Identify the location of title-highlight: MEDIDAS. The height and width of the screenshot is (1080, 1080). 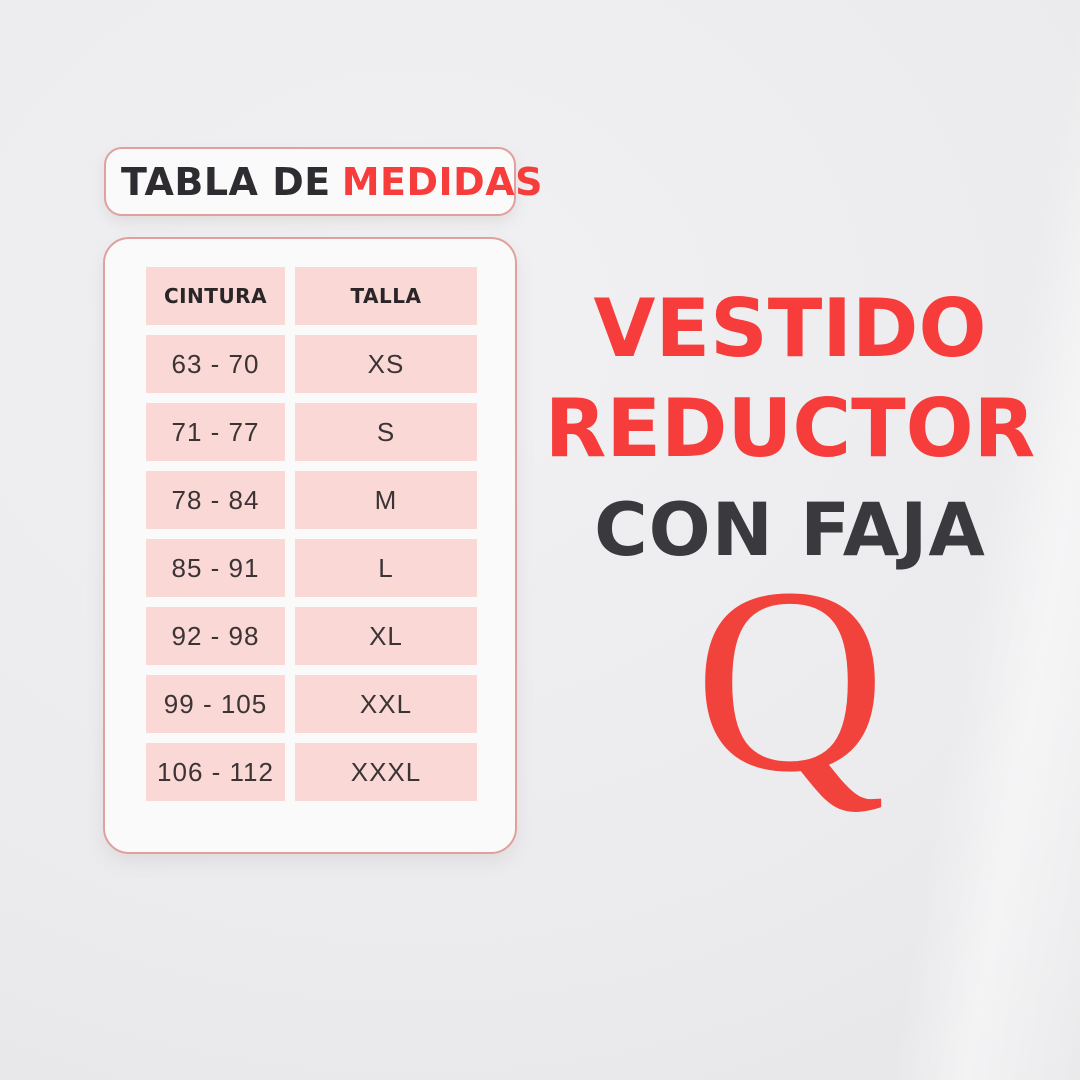
(442, 181).